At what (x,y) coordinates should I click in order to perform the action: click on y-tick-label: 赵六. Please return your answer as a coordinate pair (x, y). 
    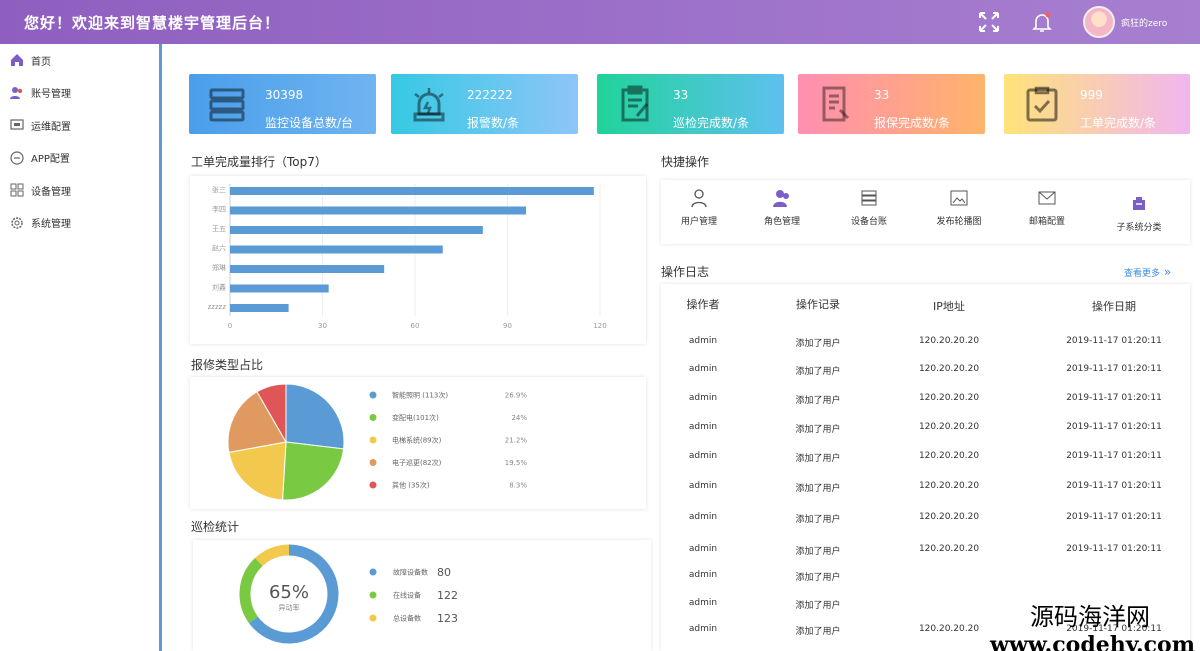
    Looking at the image, I should click on (219, 248).